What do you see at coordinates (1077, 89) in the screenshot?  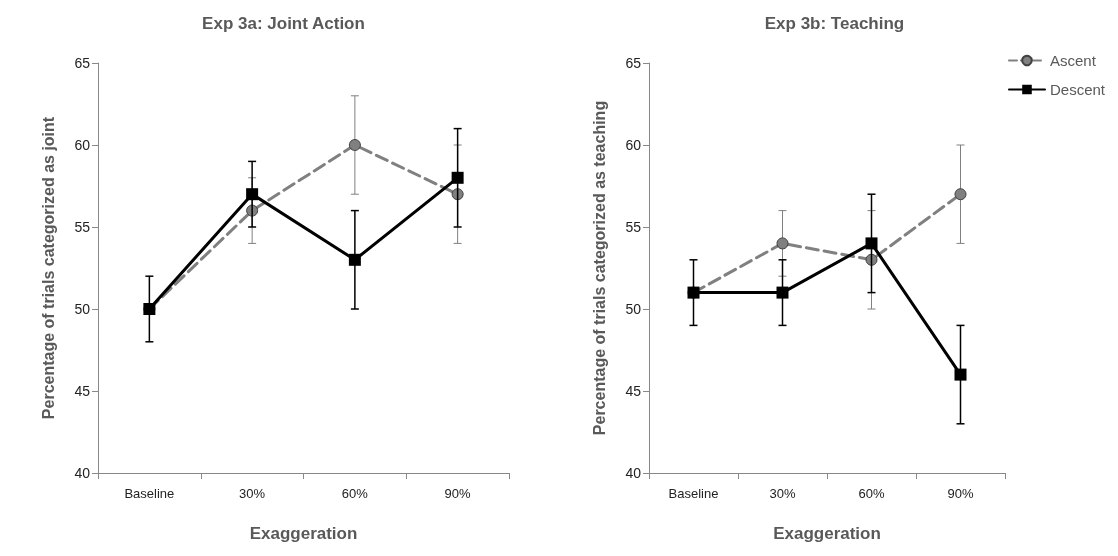 I see `legend-label: Descent` at bounding box center [1077, 89].